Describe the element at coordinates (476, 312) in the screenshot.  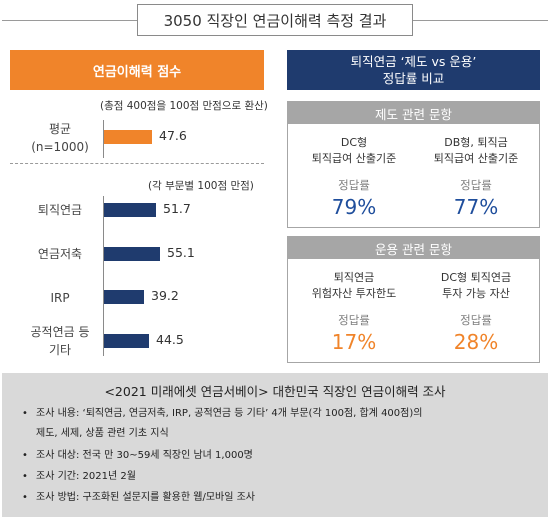
I see `ops-item-assets: DC형 퇴직연금 투자 가능 자산 정답률 28%` at that location.